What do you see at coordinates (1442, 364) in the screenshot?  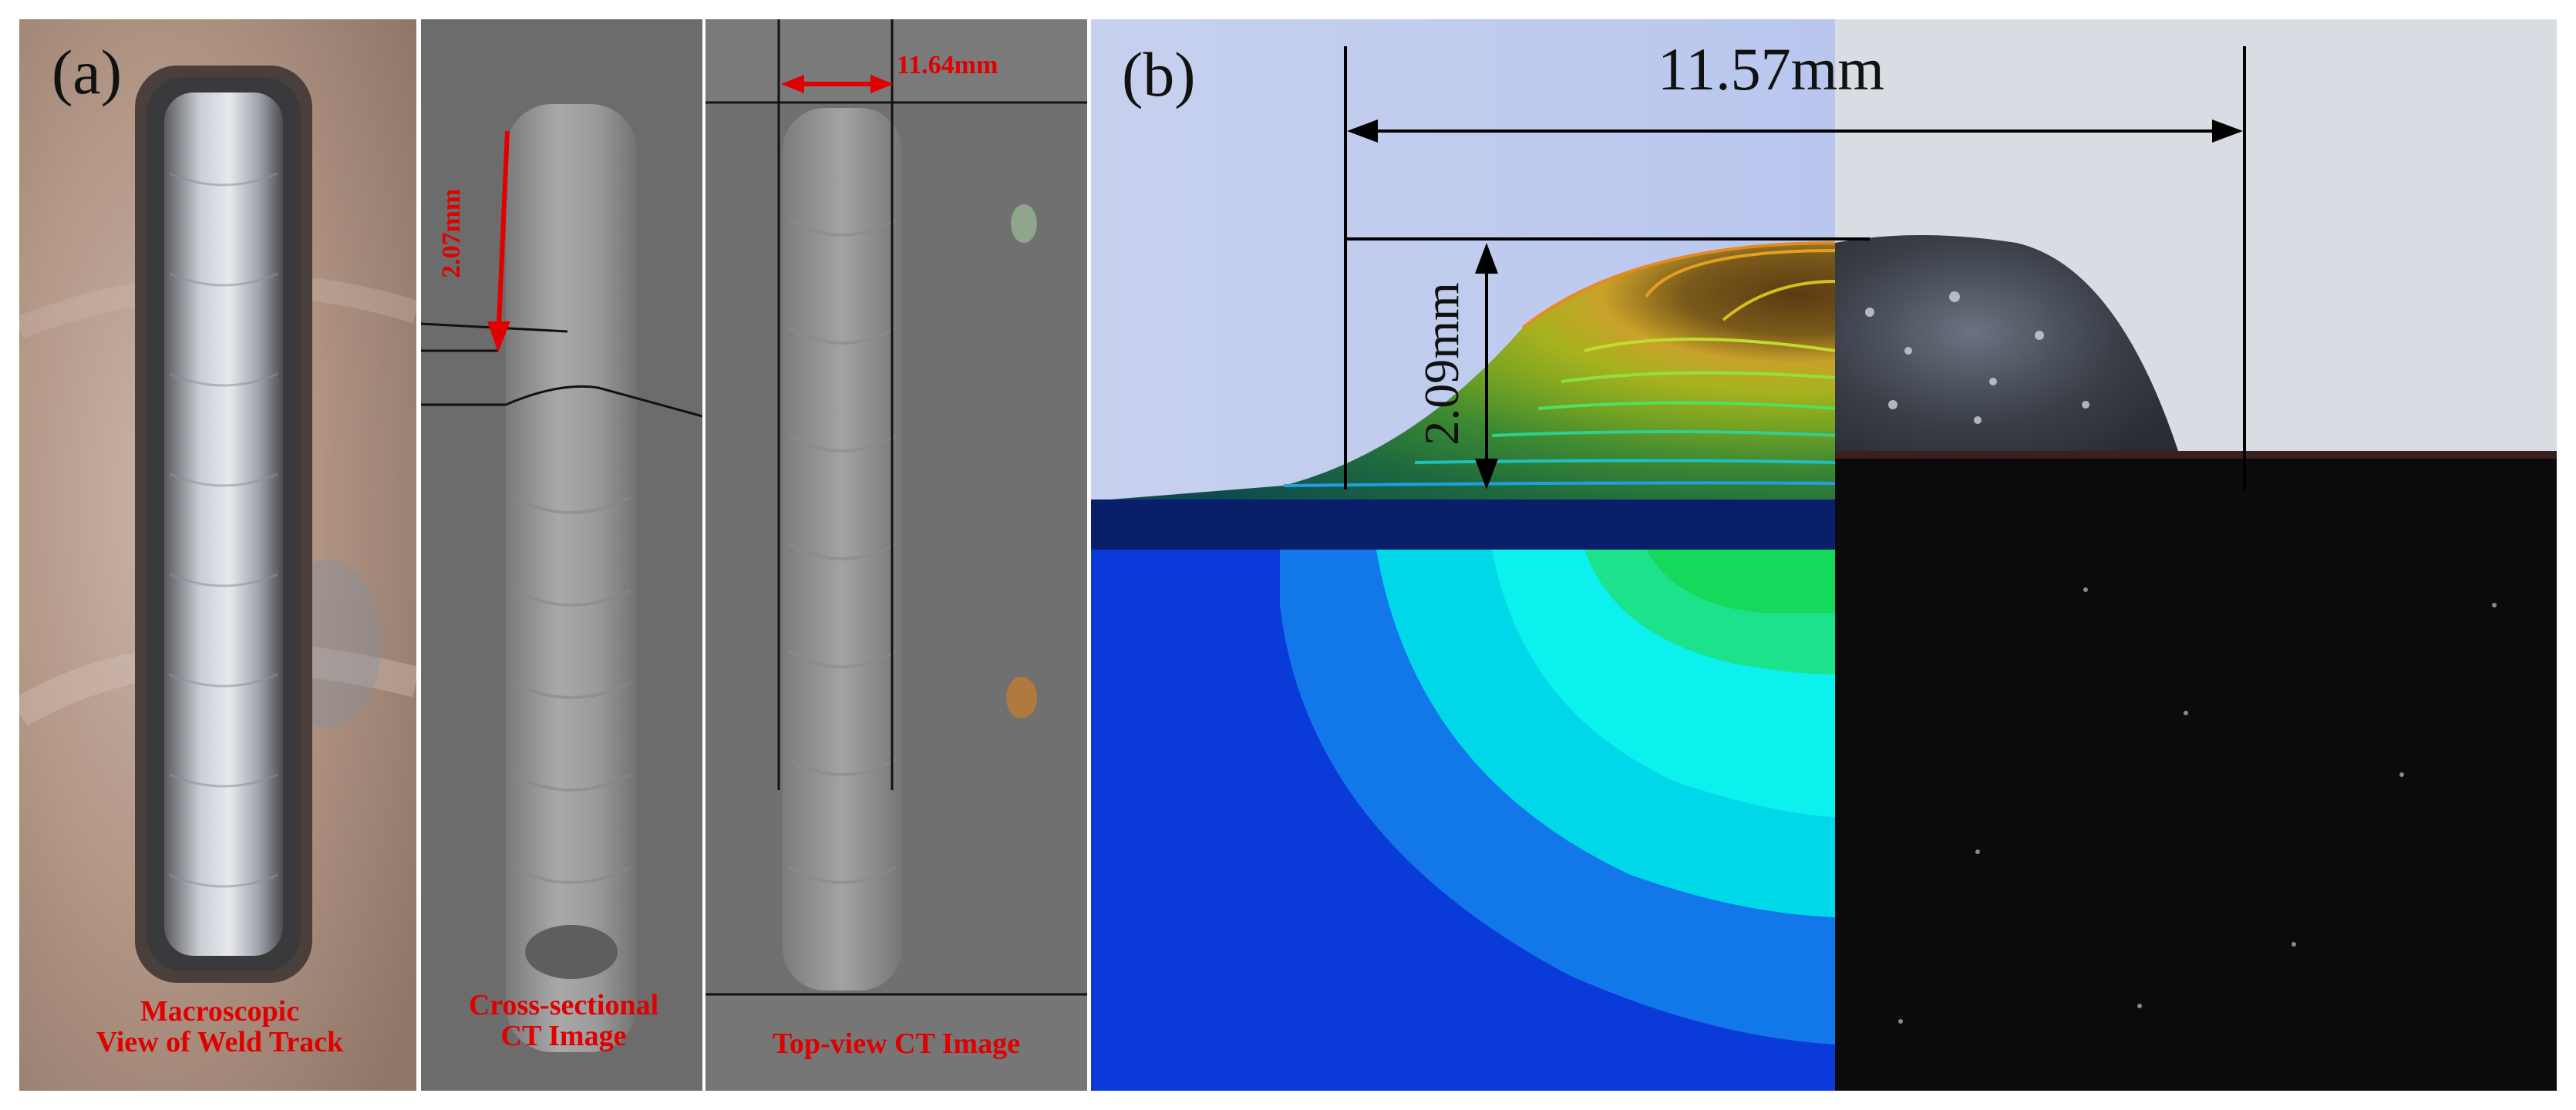 I see `height-measurement: 2.09mm` at bounding box center [1442, 364].